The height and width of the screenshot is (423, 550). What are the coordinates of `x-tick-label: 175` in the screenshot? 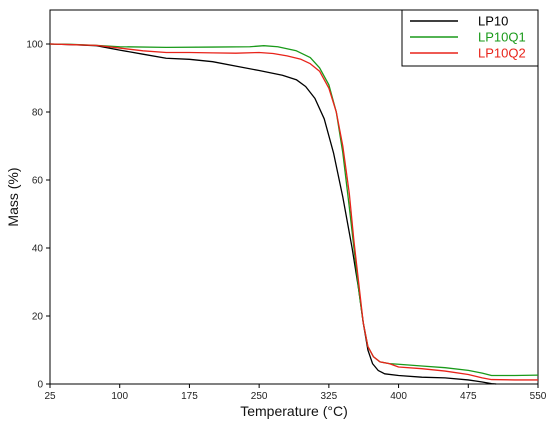 It's located at (189, 396).